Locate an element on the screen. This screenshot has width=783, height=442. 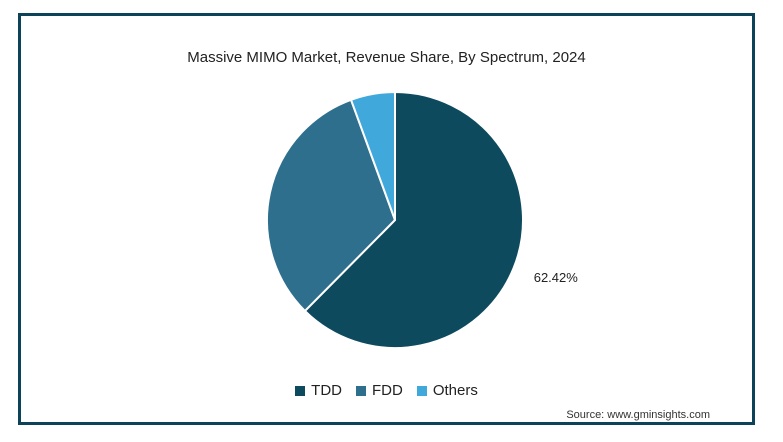
legend-label-tdd: TDD is located at coordinates (326, 390).